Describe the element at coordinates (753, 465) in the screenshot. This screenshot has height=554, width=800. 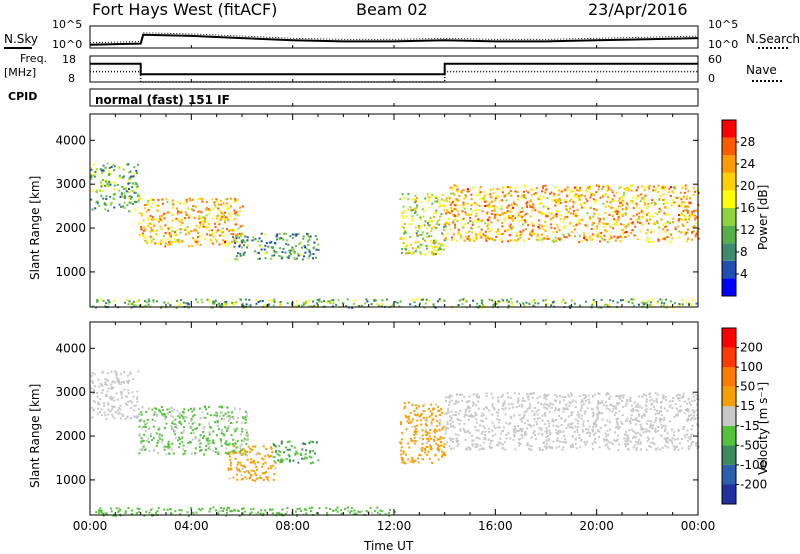
I see `velocity-colorbar-tick-label: -100` at that location.